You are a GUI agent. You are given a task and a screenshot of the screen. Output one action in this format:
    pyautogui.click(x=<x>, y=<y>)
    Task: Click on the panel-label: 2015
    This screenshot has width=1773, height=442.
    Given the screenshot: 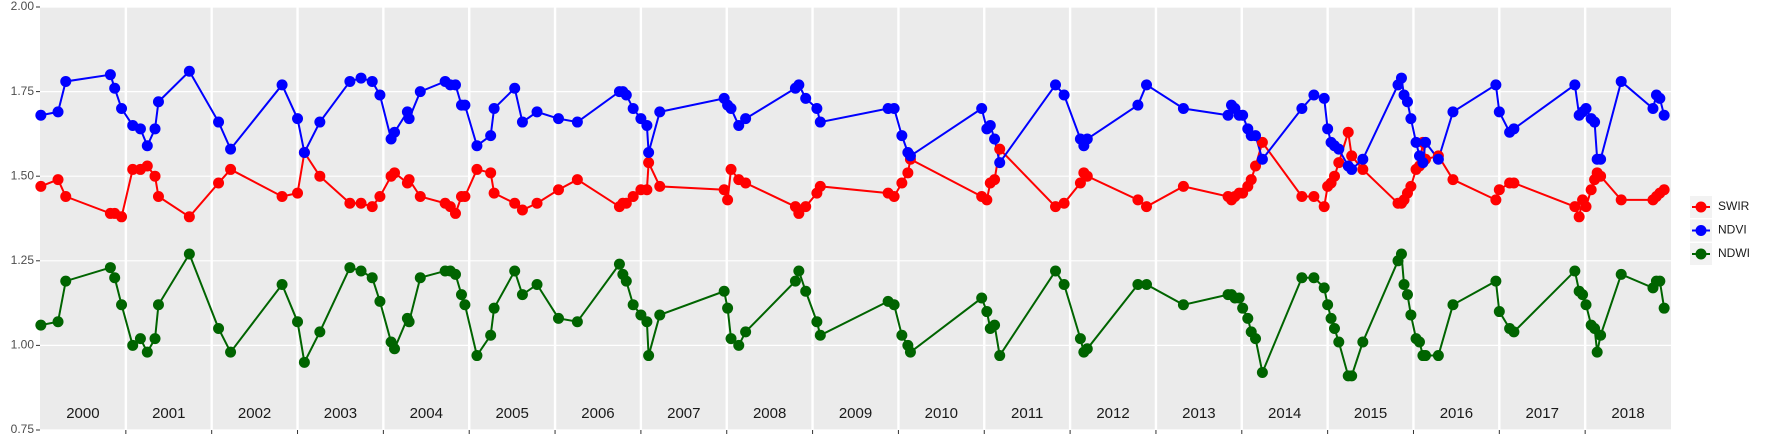 What is the action you would take?
    pyautogui.click(x=1370, y=413)
    